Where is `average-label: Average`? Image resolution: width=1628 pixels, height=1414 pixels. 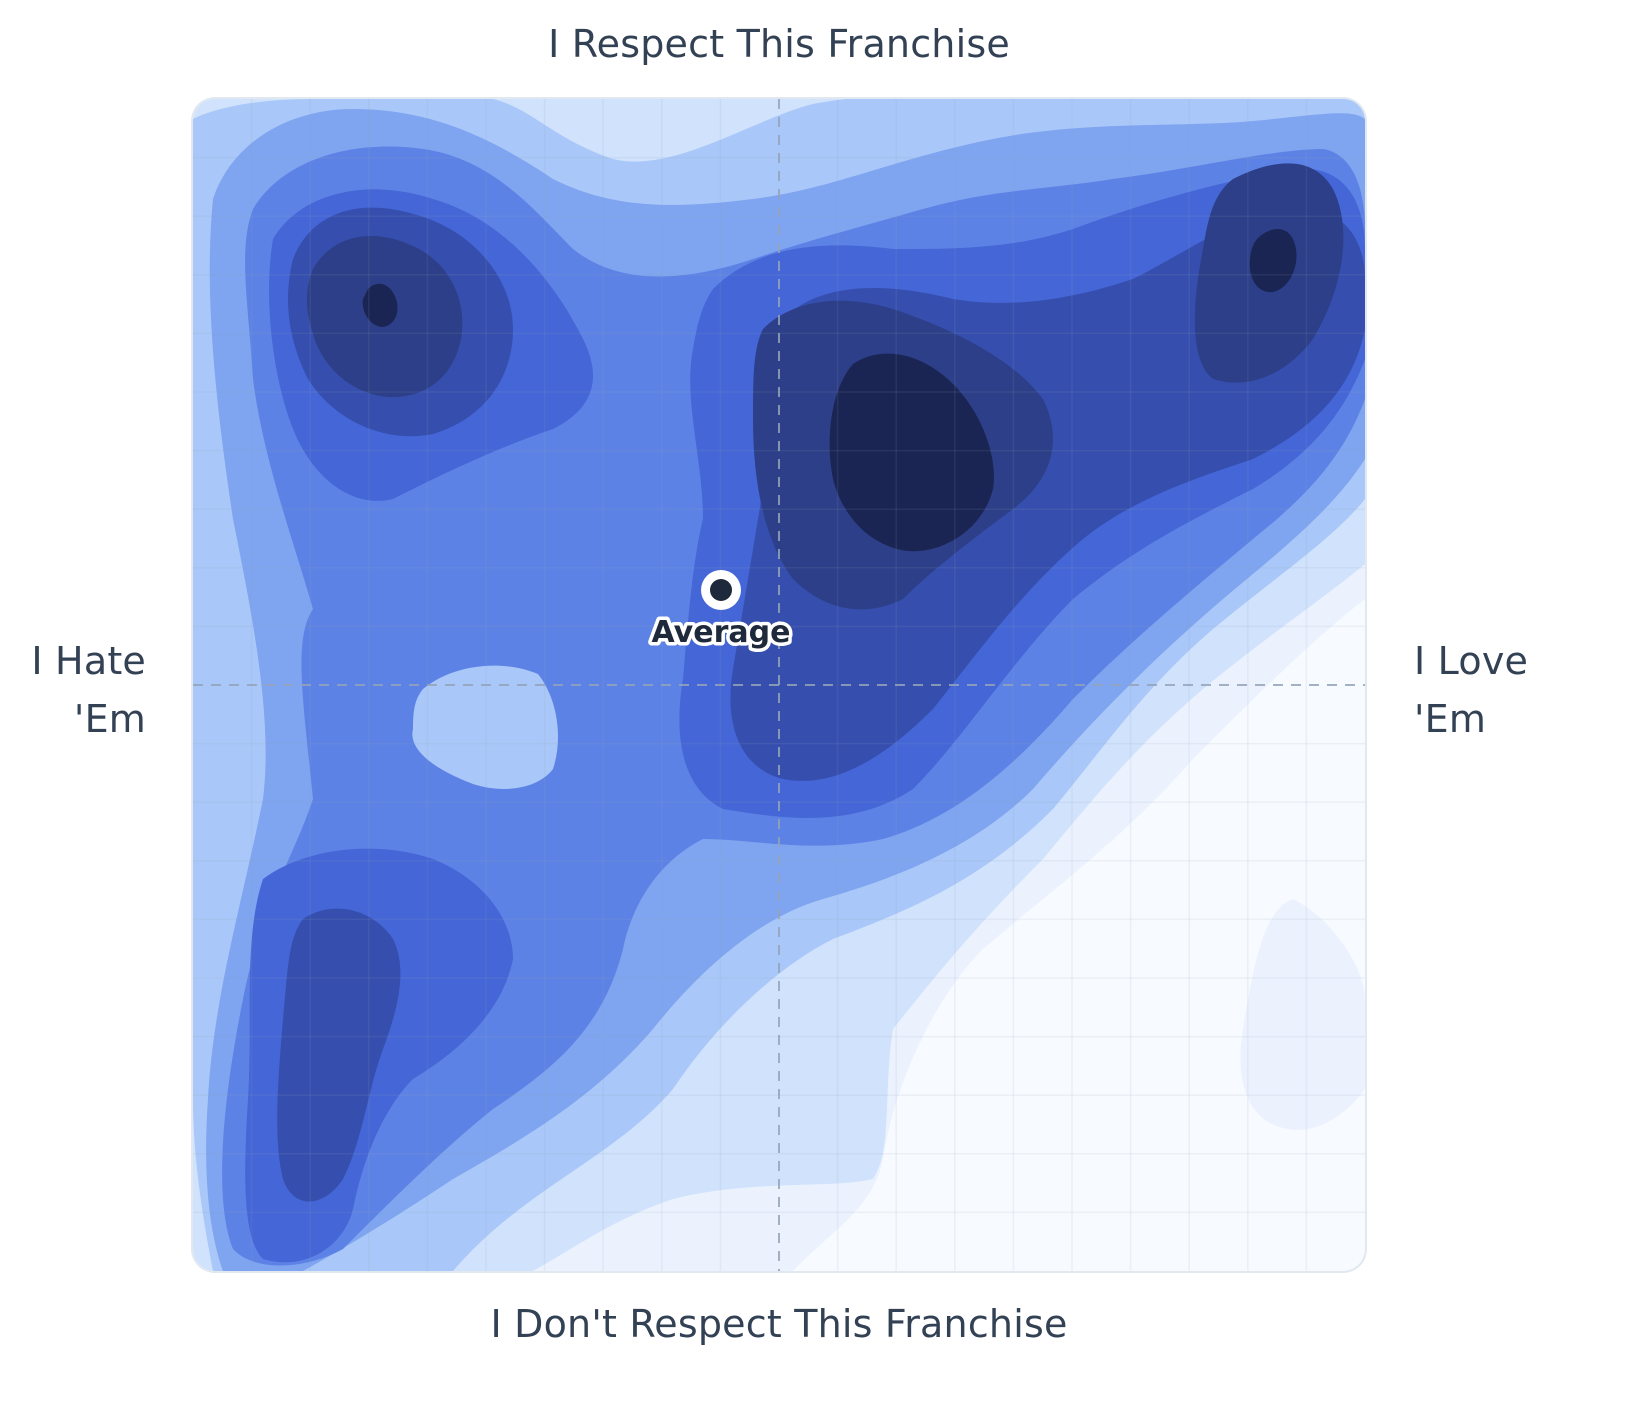 average-label: Average is located at coordinates (721, 632).